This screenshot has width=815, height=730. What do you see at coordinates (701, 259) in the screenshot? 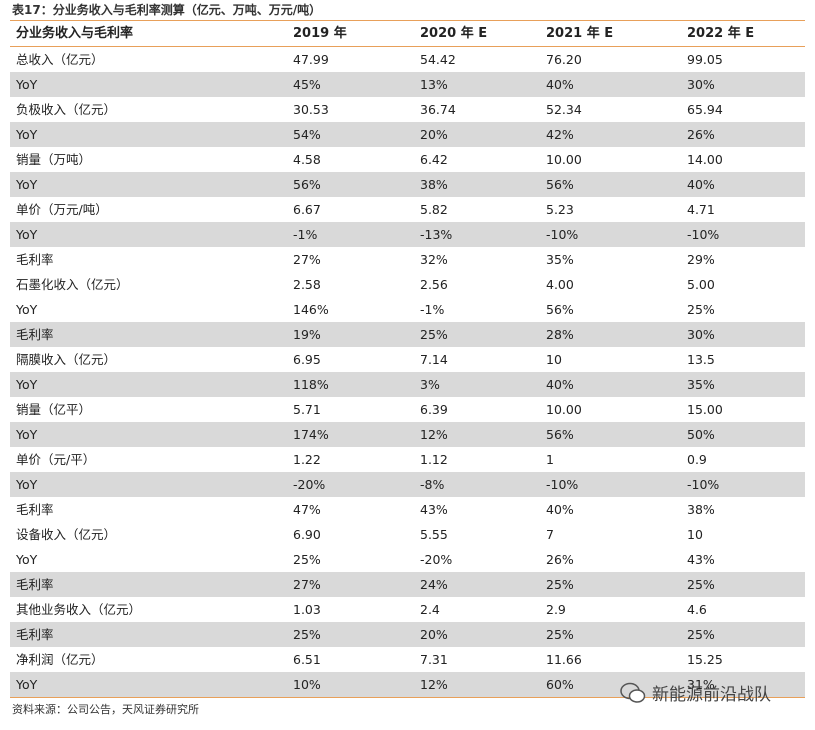
I see `cell-value: 29%` at bounding box center [701, 259].